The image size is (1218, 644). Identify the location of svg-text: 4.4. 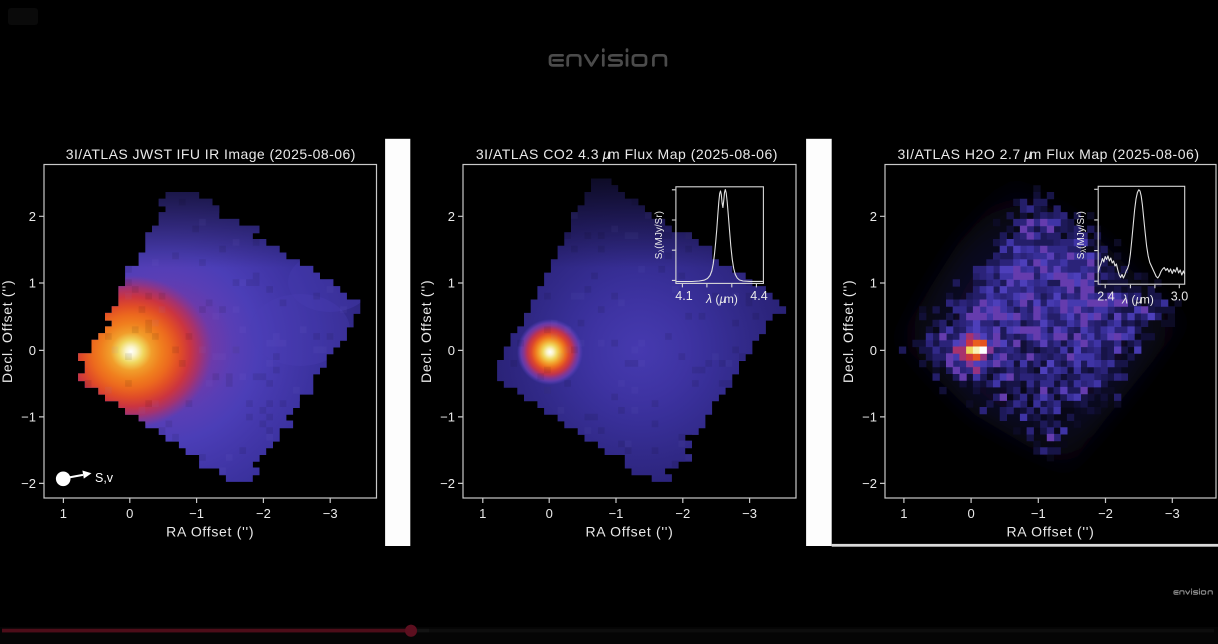
(758, 296).